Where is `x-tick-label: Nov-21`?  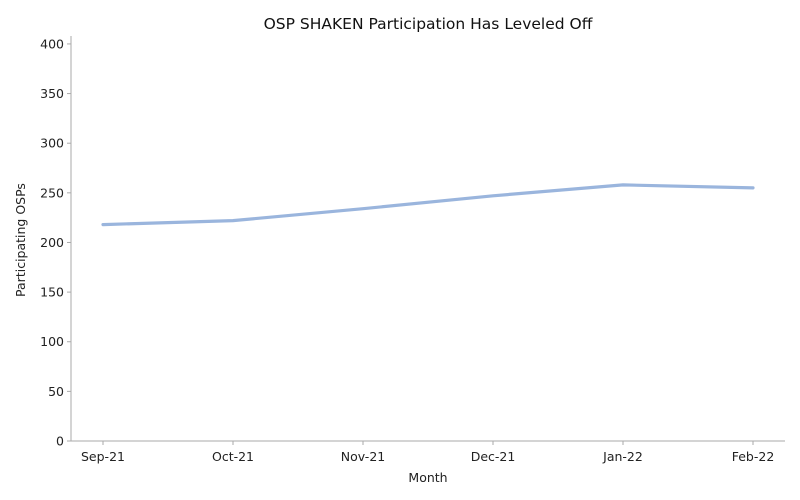 x-tick-label: Nov-21 is located at coordinates (363, 456).